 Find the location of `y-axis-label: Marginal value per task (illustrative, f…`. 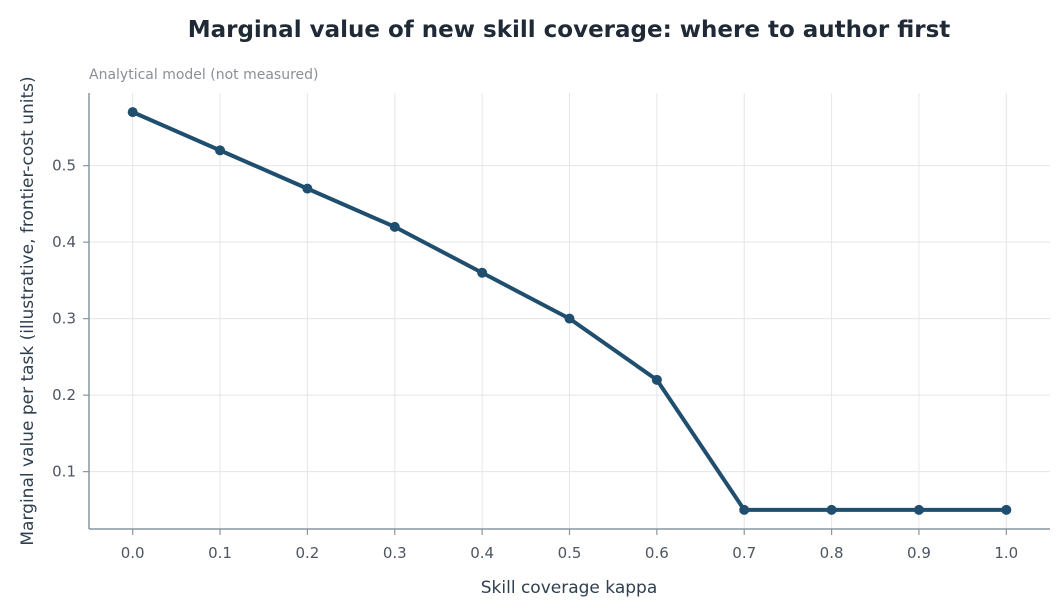

y-axis-label: Marginal value per task (illustrative, f… is located at coordinates (28, 310).